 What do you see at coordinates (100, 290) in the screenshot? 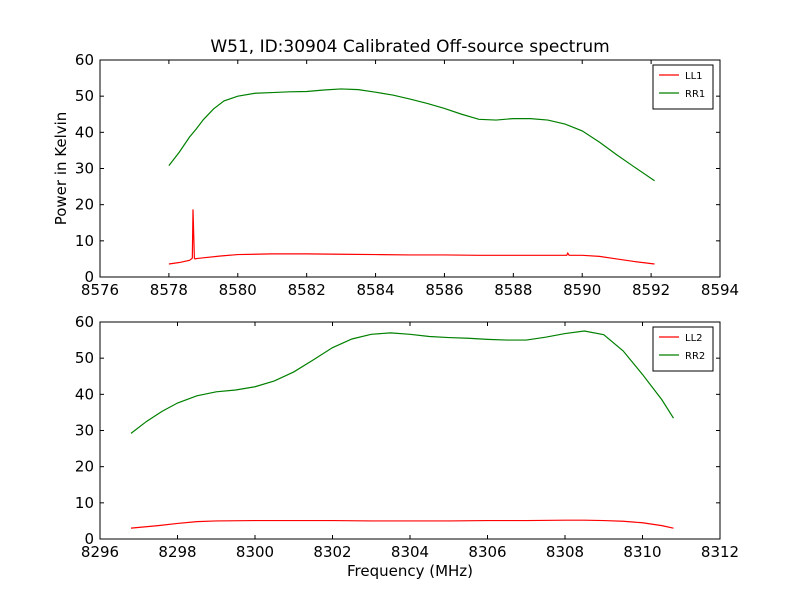
I see `x-tick-label: 8576` at bounding box center [100, 290].